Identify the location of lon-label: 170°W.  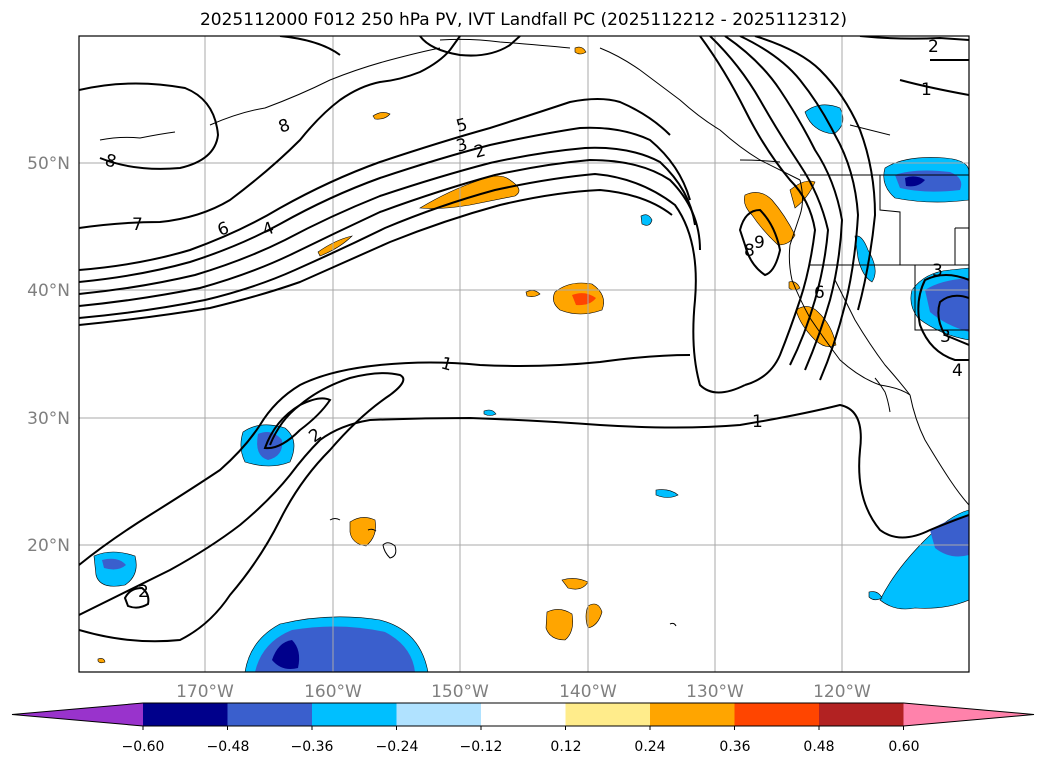
(205, 692).